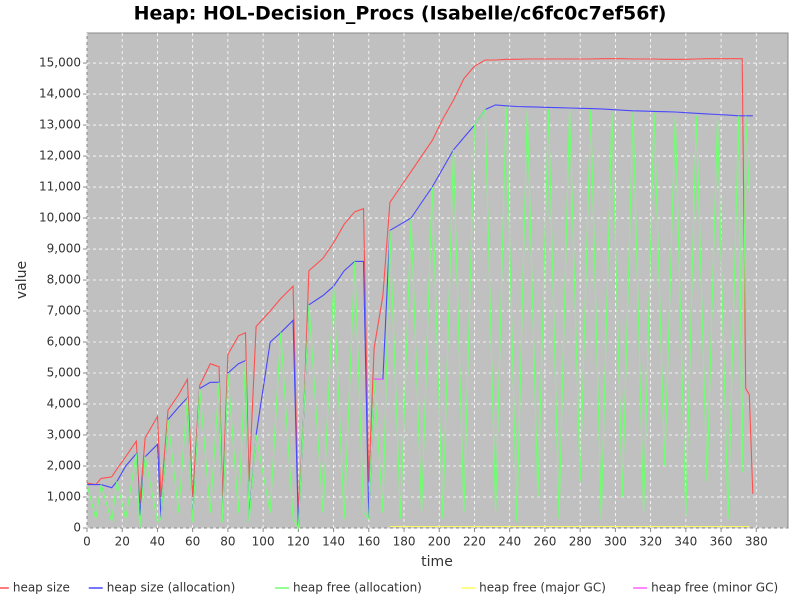  Describe the element at coordinates (404, 542) in the screenshot. I see `x-tick-label: 180` at that location.